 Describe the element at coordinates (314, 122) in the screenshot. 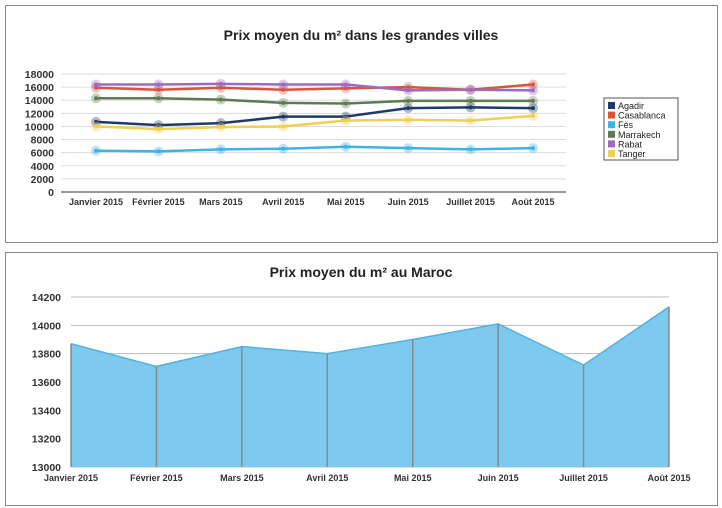

I see `series-line-tanger` at that location.